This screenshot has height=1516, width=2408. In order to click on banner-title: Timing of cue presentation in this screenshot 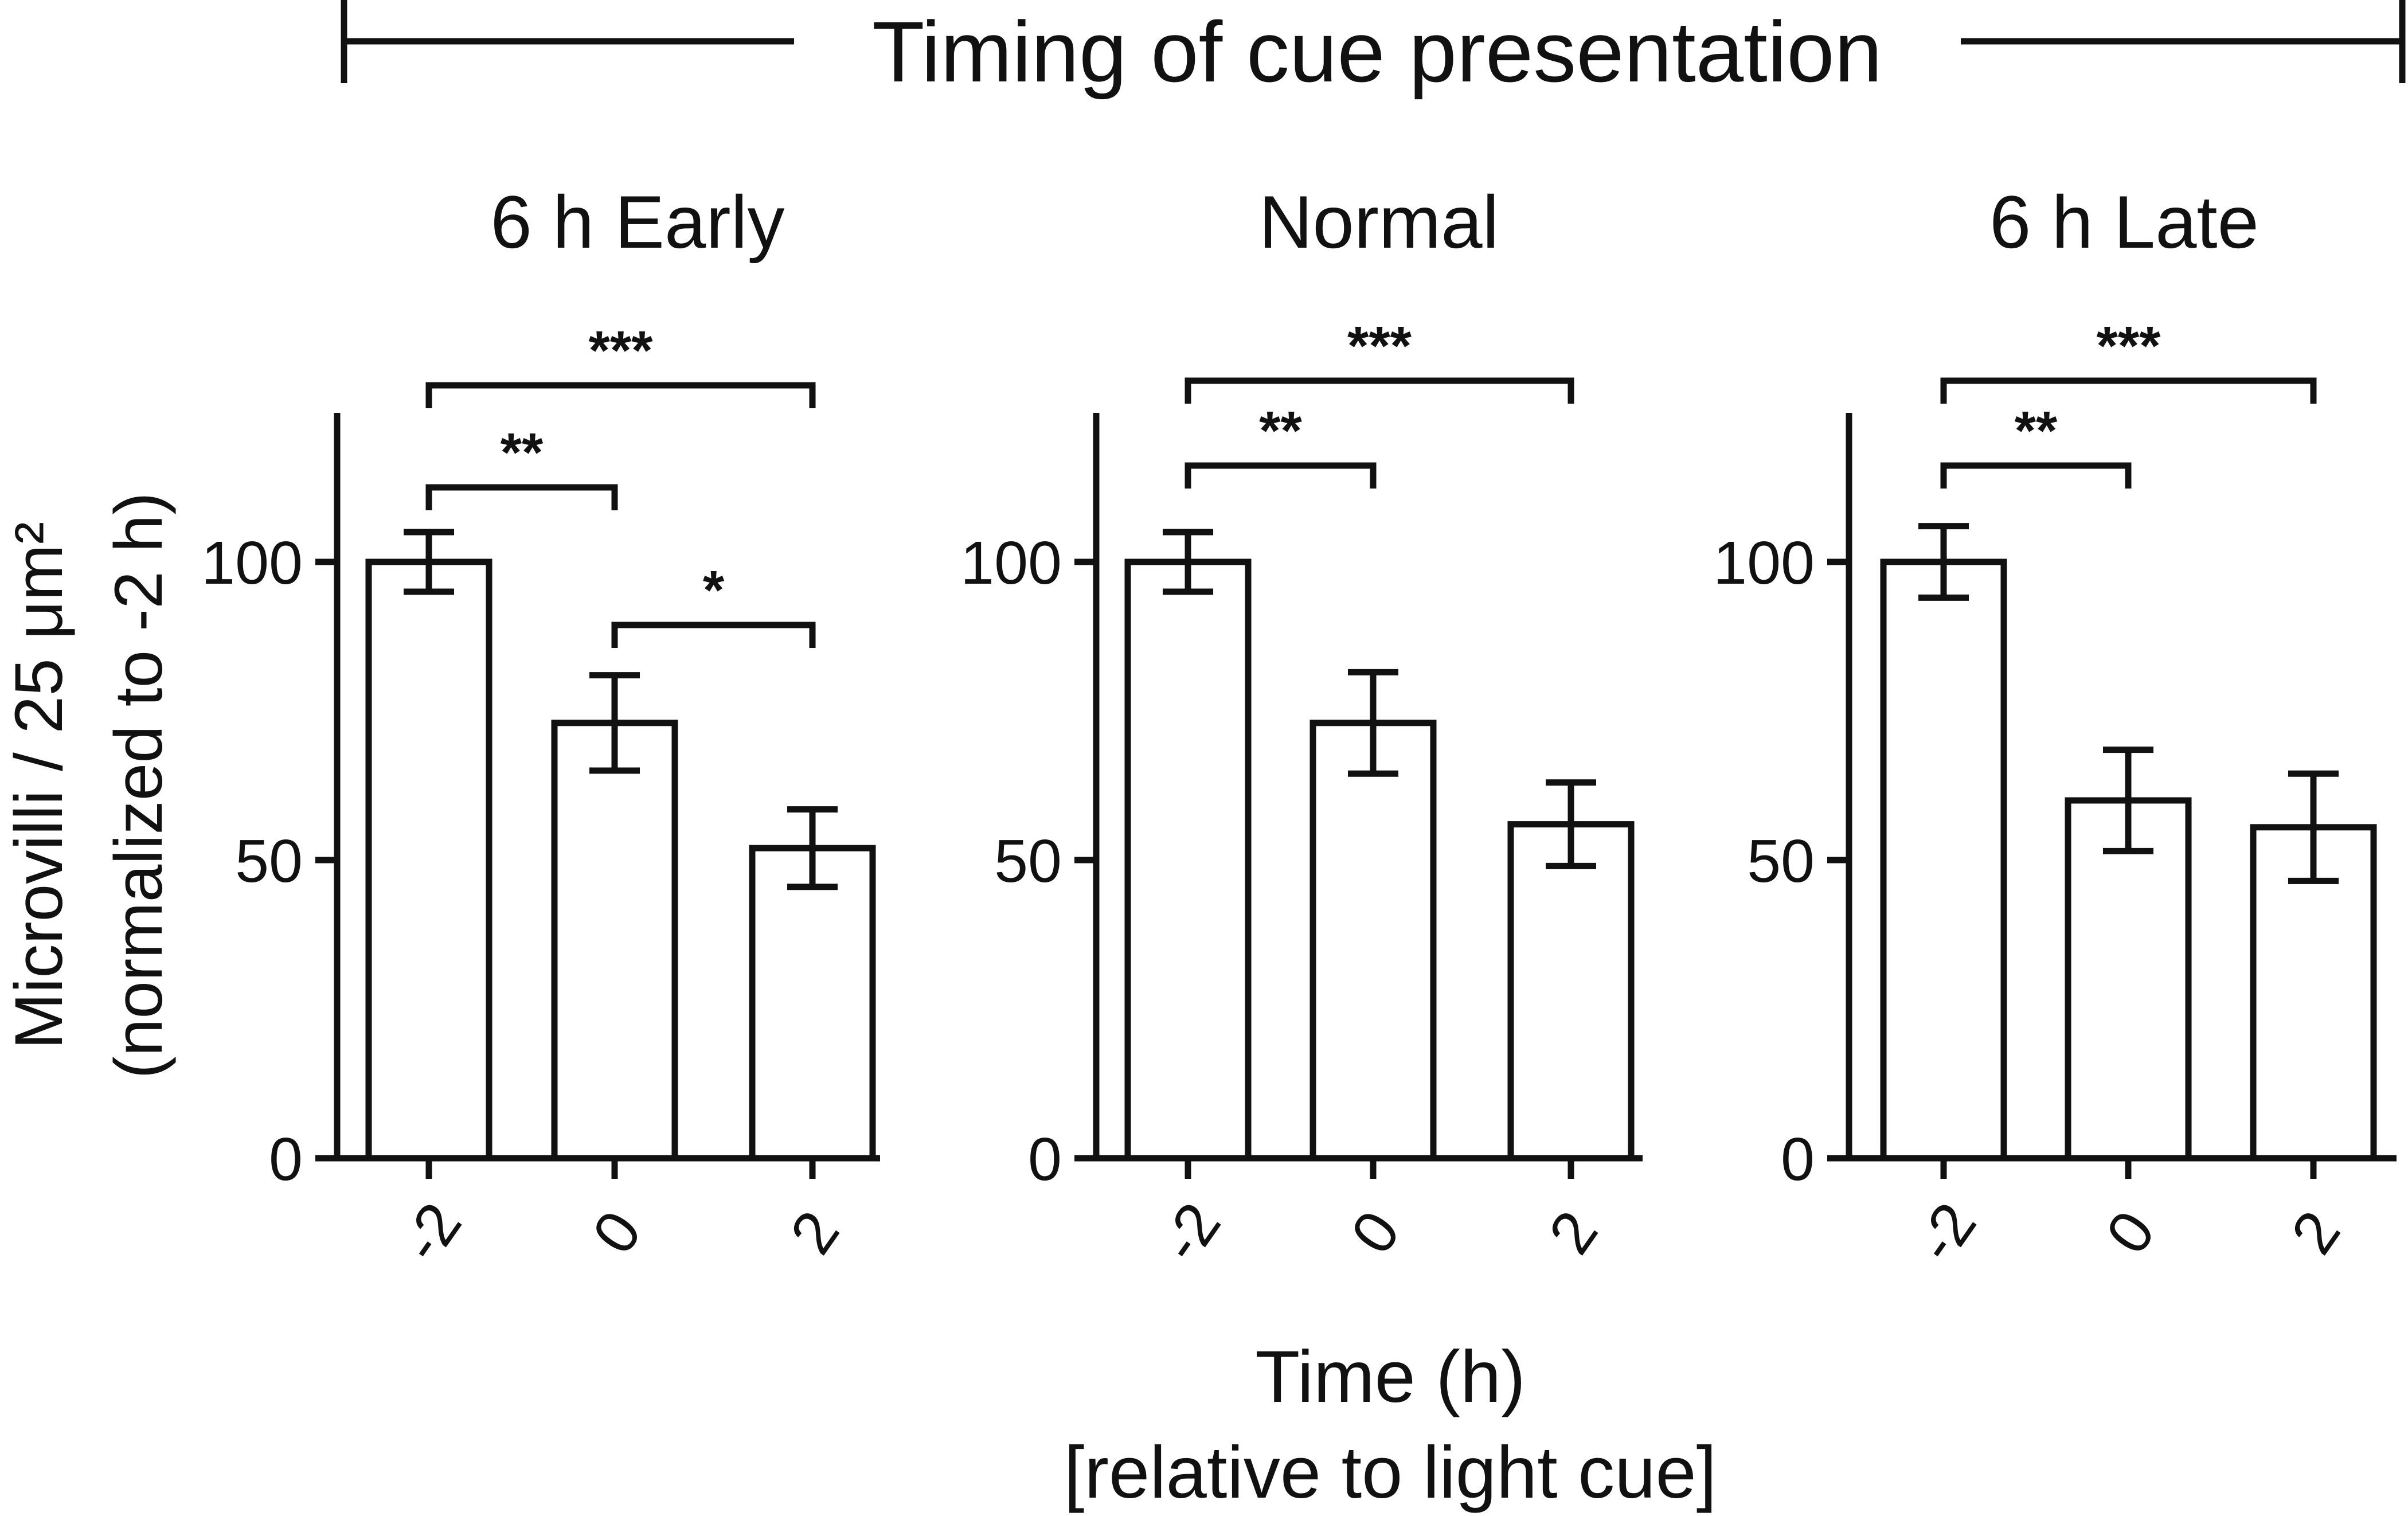, I will do `click(1377, 52)`.